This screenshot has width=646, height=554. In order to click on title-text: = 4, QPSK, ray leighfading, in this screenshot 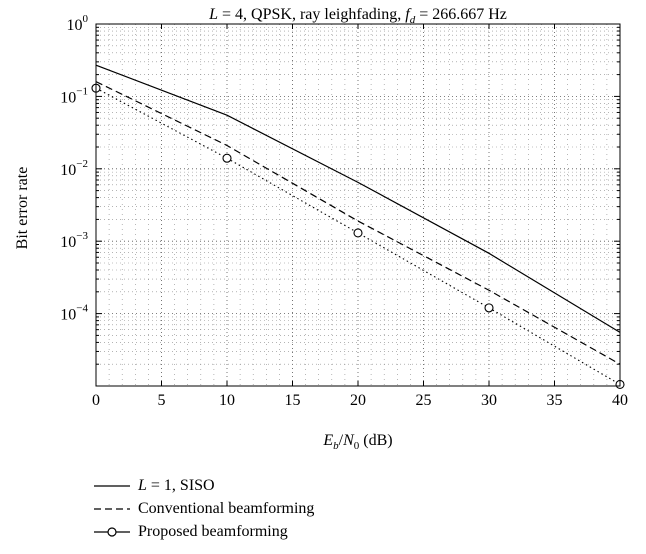, I will do `click(311, 14)`.